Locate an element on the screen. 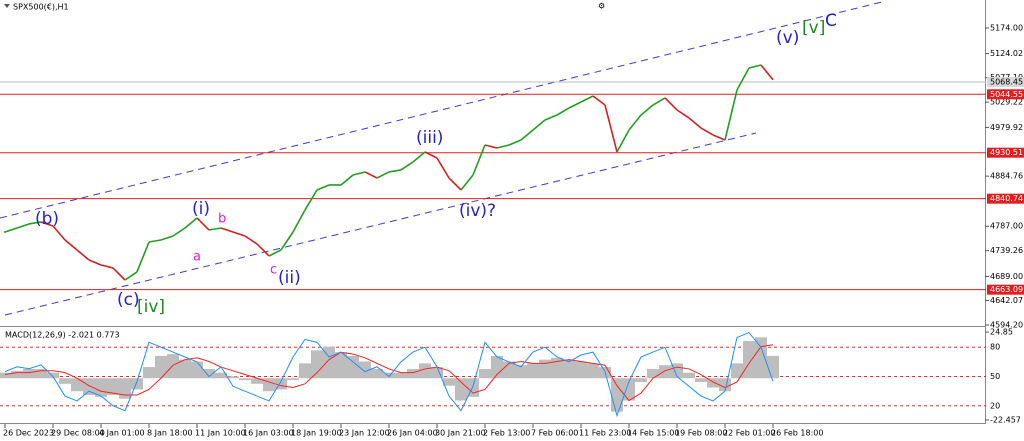  wave-label: C is located at coordinates (831, 21).